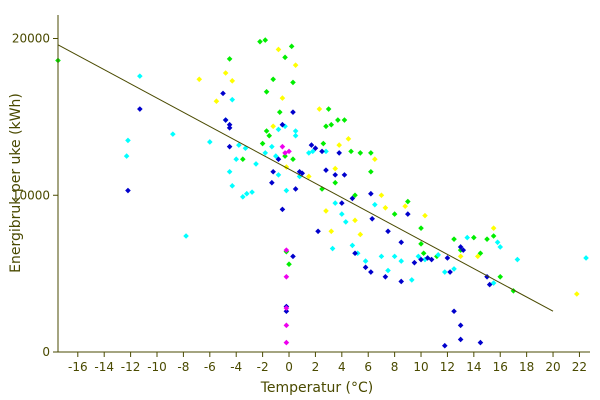  I want to click on x-tick-label: -2, so click(263, 367).